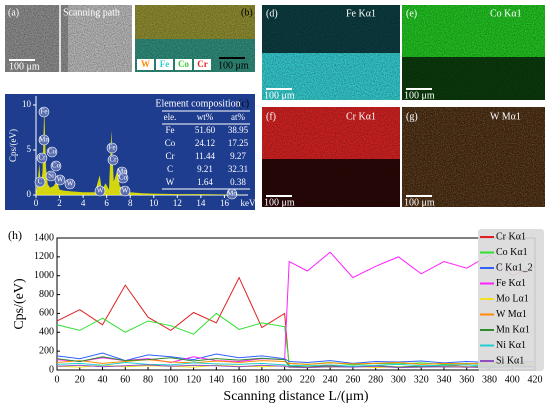  I want to click on panel-label: (a), so click(13, 12).